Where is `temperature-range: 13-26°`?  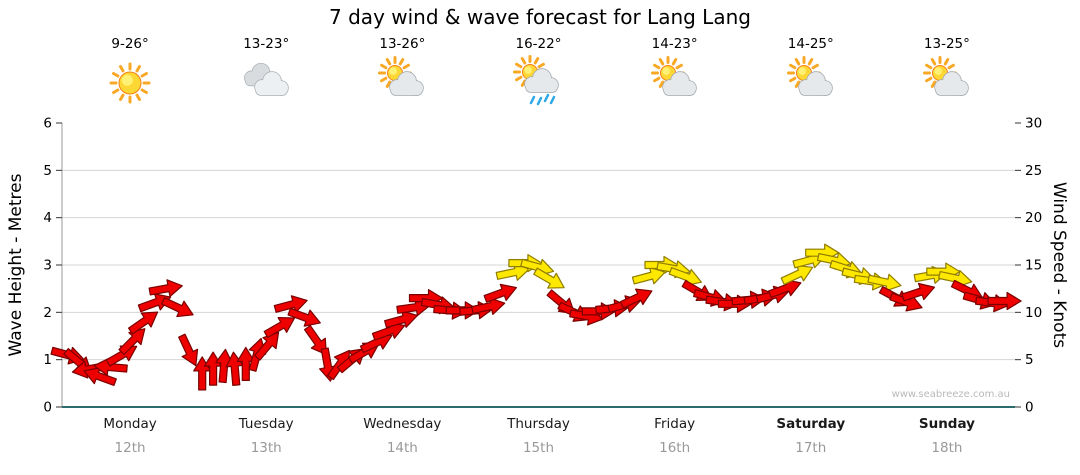
temperature-range: 13-26° is located at coordinates (402, 44).